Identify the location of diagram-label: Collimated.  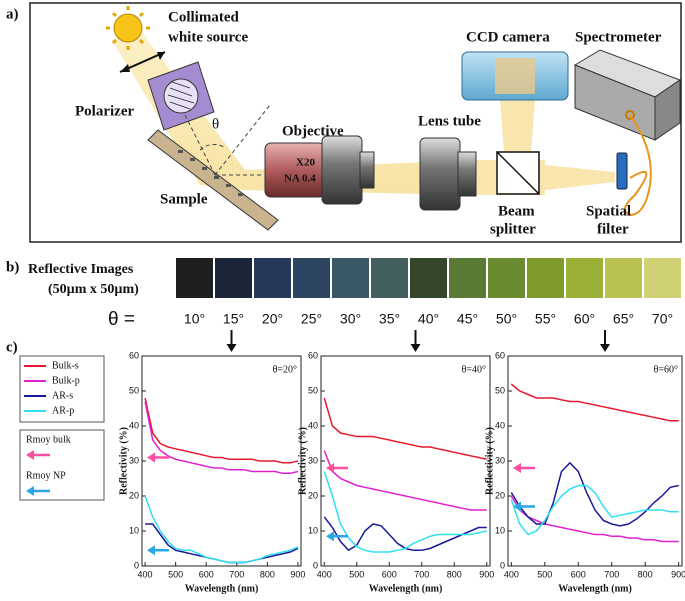
(203, 17).